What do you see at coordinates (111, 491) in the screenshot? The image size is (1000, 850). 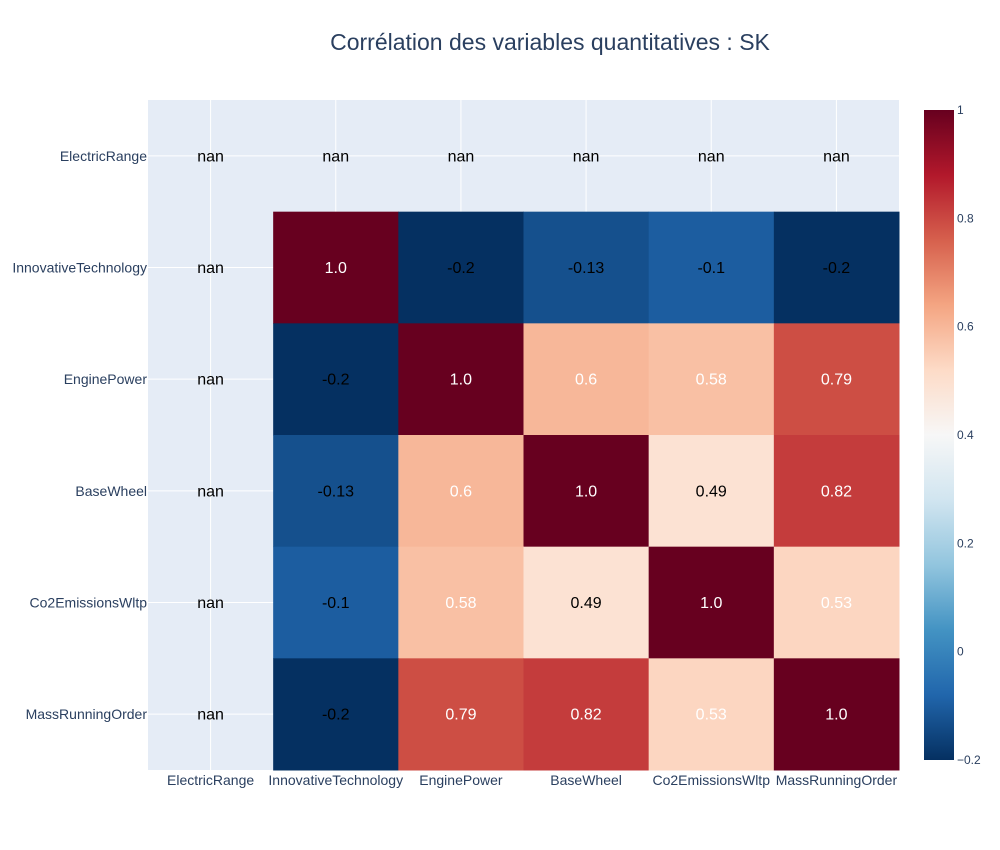 I see `y-tick-label: BaseWheel` at bounding box center [111, 491].